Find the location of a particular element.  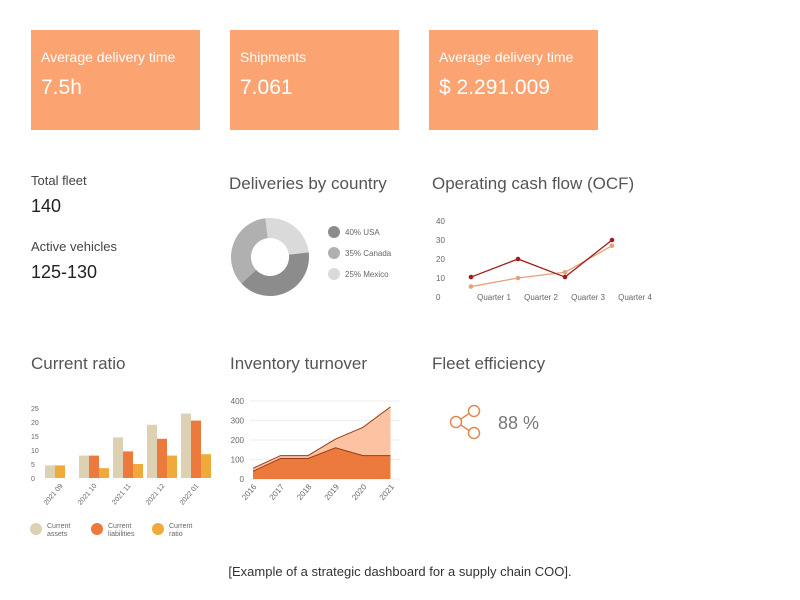

active-vehicles-label: Active vehicles is located at coordinates (74, 246).